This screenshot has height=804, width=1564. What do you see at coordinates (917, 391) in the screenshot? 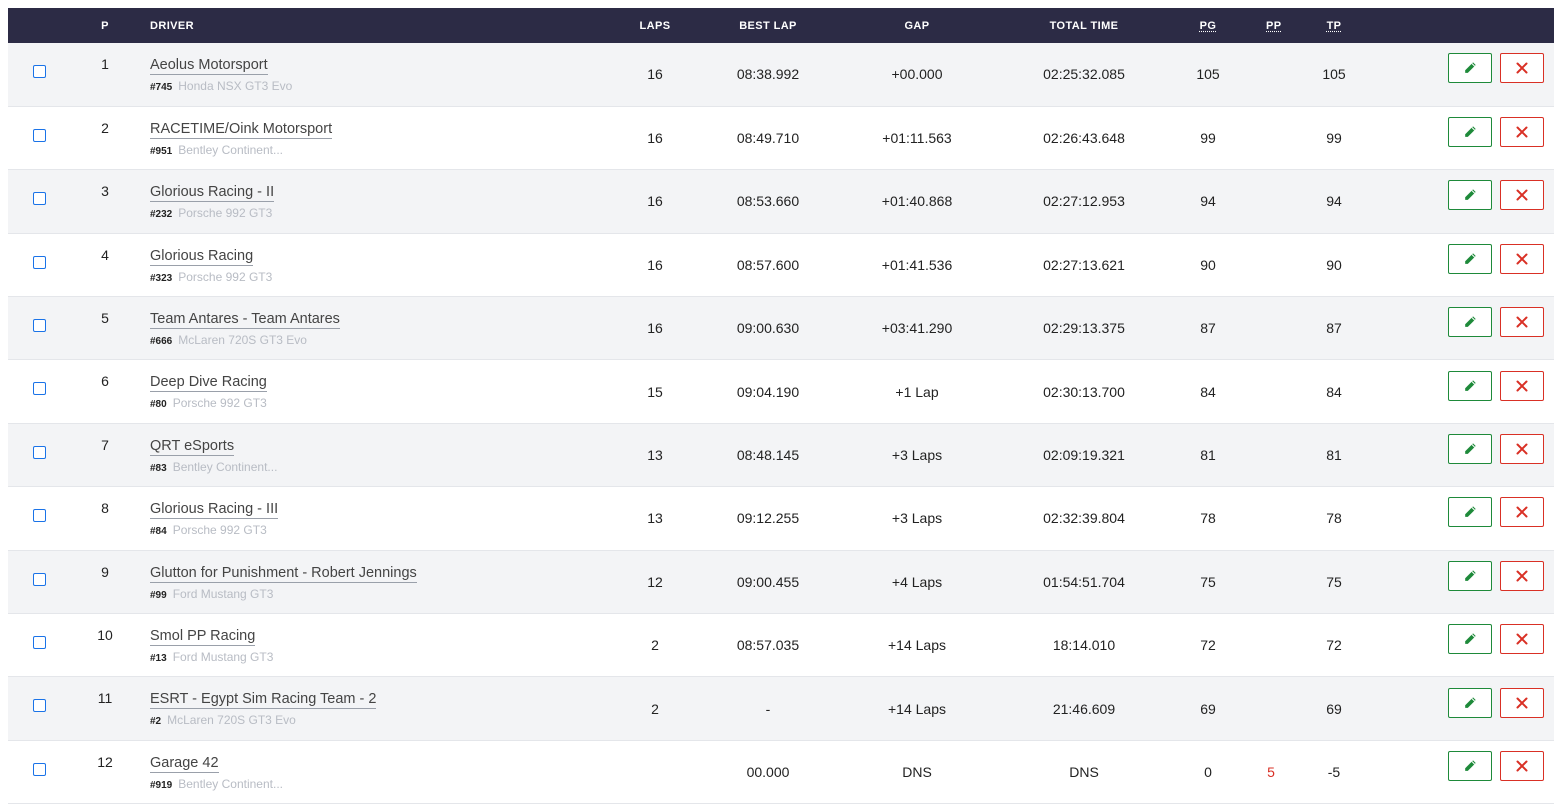
I see `gap-cell: +1 Lap` at bounding box center [917, 391].